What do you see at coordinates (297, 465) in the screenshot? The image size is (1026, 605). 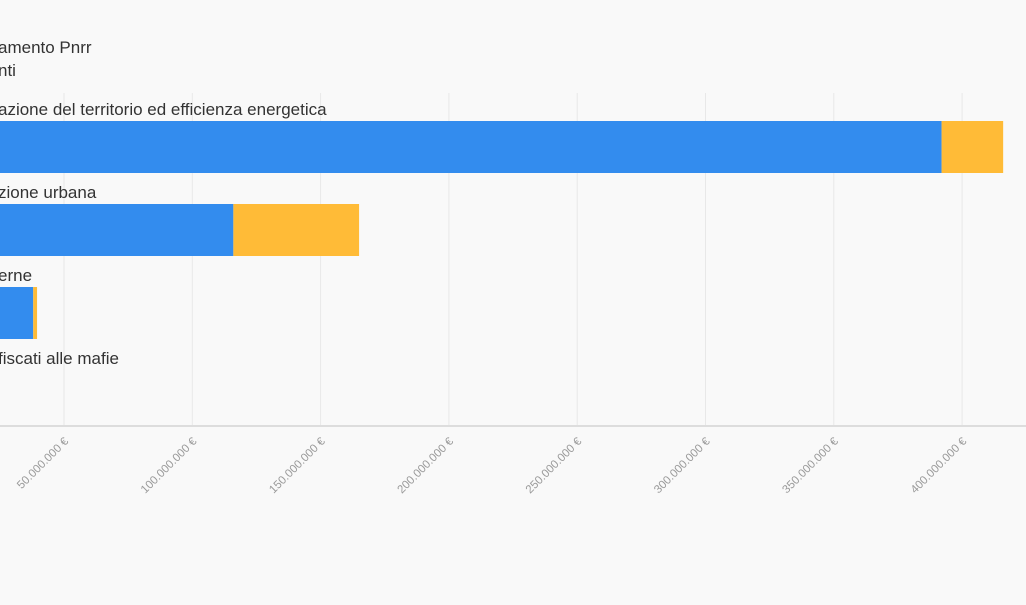 I see `x-tick-label: 150.000.000 €` at bounding box center [297, 465].